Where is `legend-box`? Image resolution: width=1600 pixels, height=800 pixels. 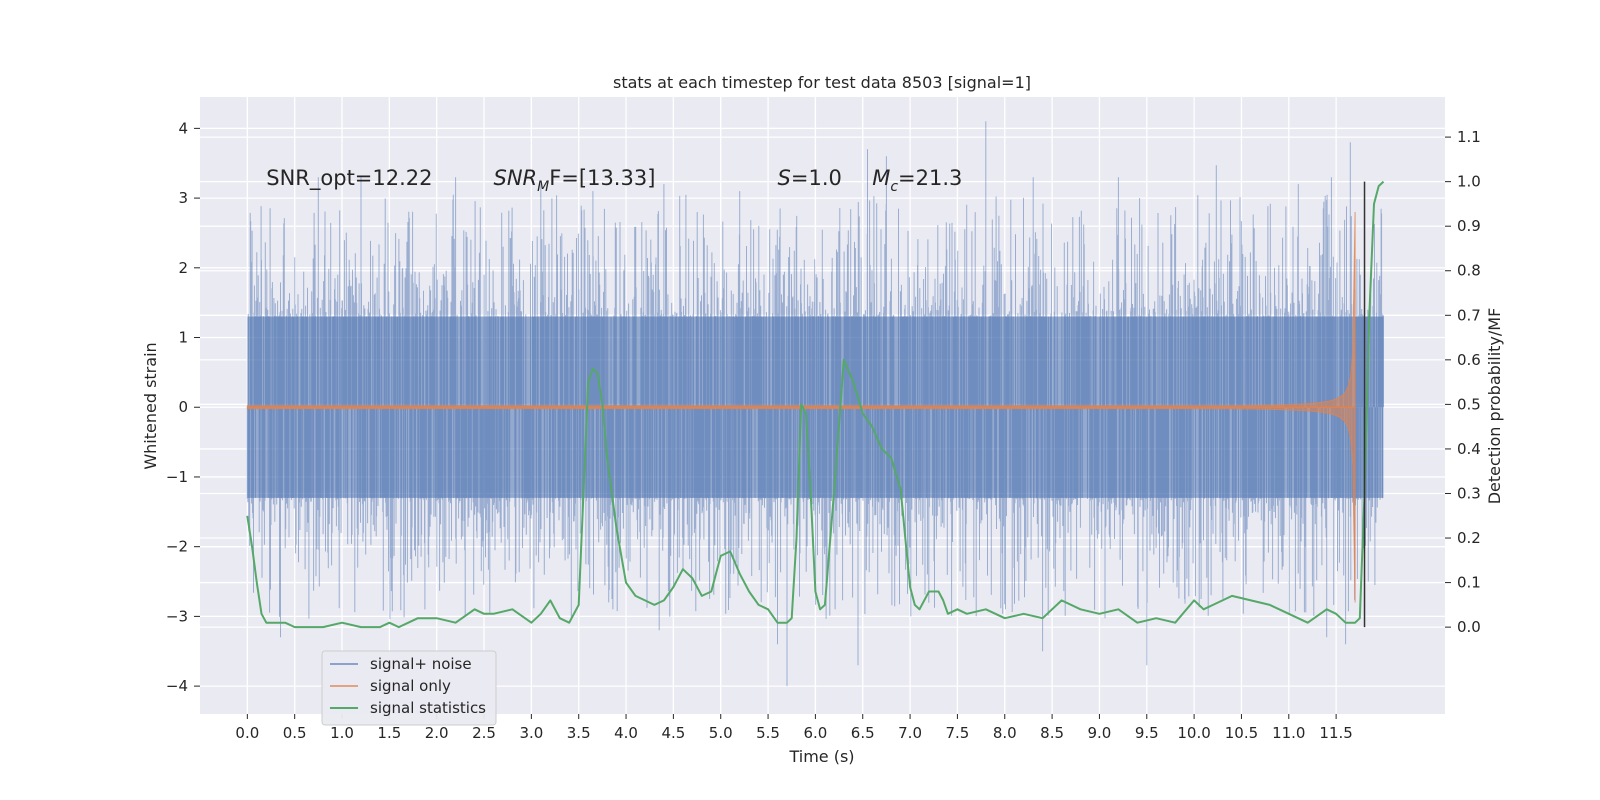 legend-box is located at coordinates (409, 688).